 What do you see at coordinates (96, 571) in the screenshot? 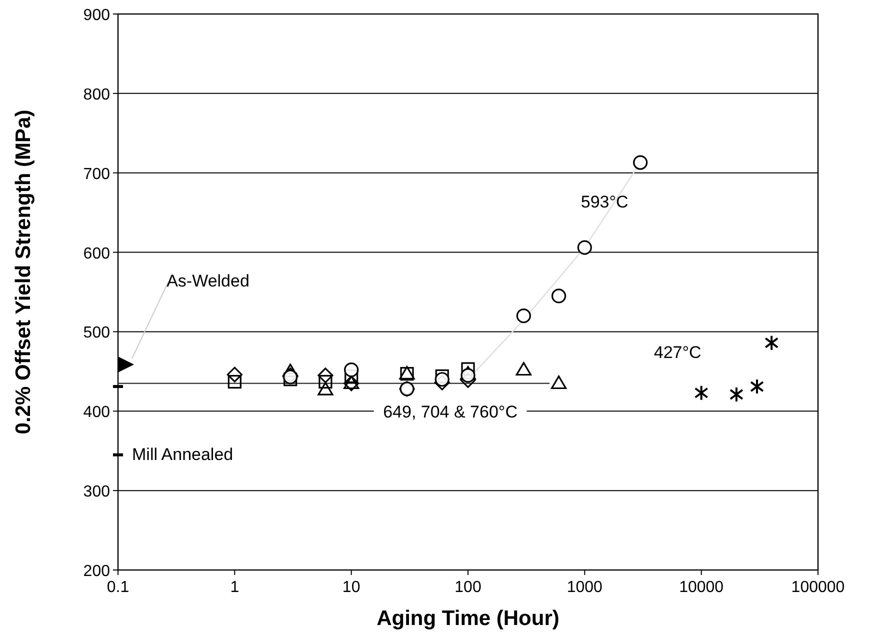
I see `y-tick-label: 200` at bounding box center [96, 571].